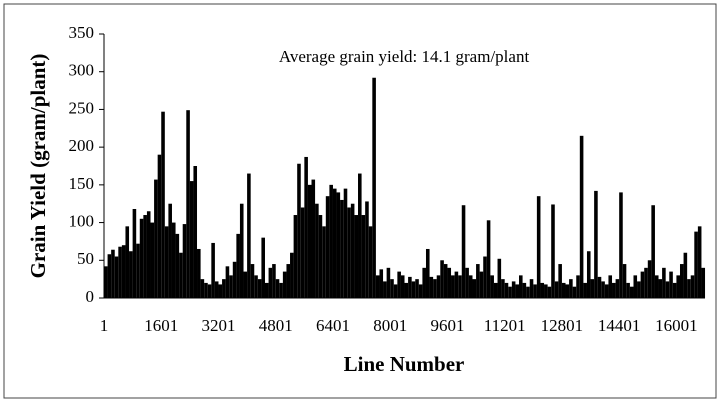 This screenshot has height=403, width=721. I want to click on x-tick-label: 6401, so click(333, 325).